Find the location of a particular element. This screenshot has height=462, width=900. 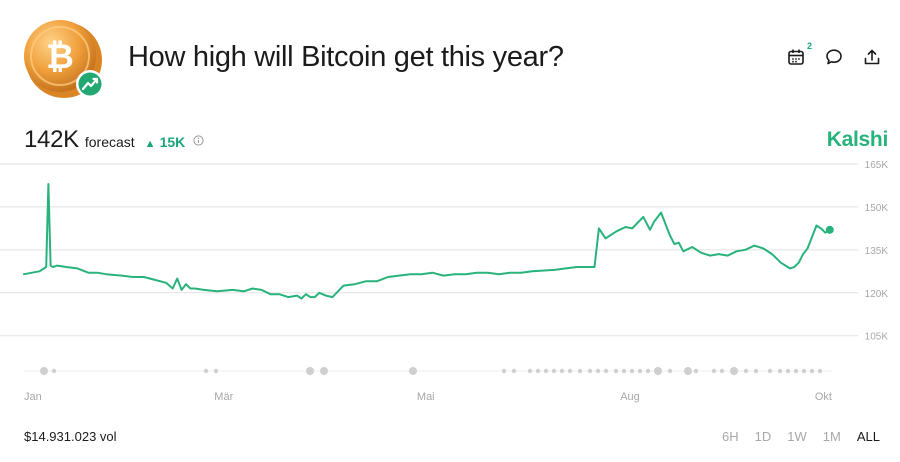

info-icon is located at coordinates (198, 140).